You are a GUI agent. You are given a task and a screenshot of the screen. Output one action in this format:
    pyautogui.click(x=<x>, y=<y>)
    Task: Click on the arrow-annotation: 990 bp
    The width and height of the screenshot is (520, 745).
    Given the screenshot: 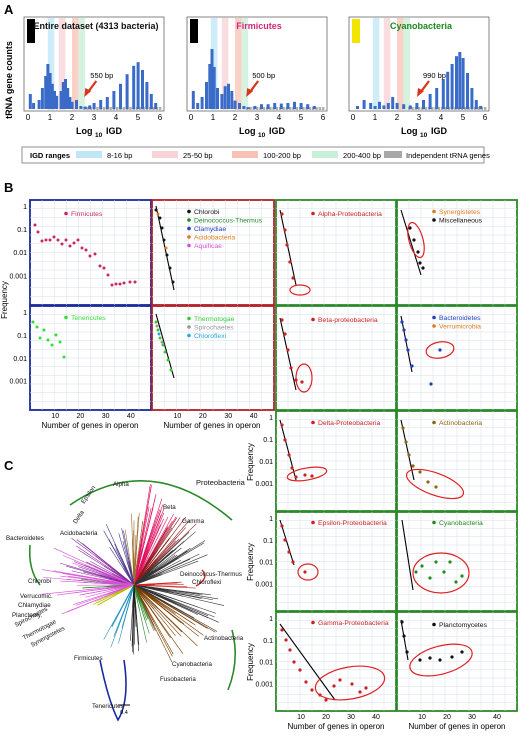 What is the action you would take?
    pyautogui.click(x=434, y=75)
    